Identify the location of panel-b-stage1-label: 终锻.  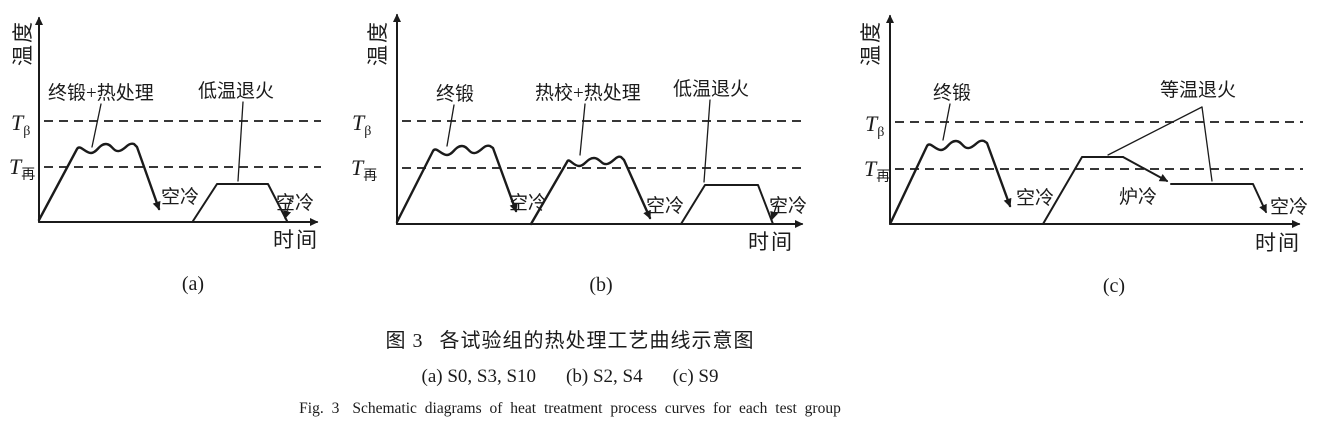
(455, 94).